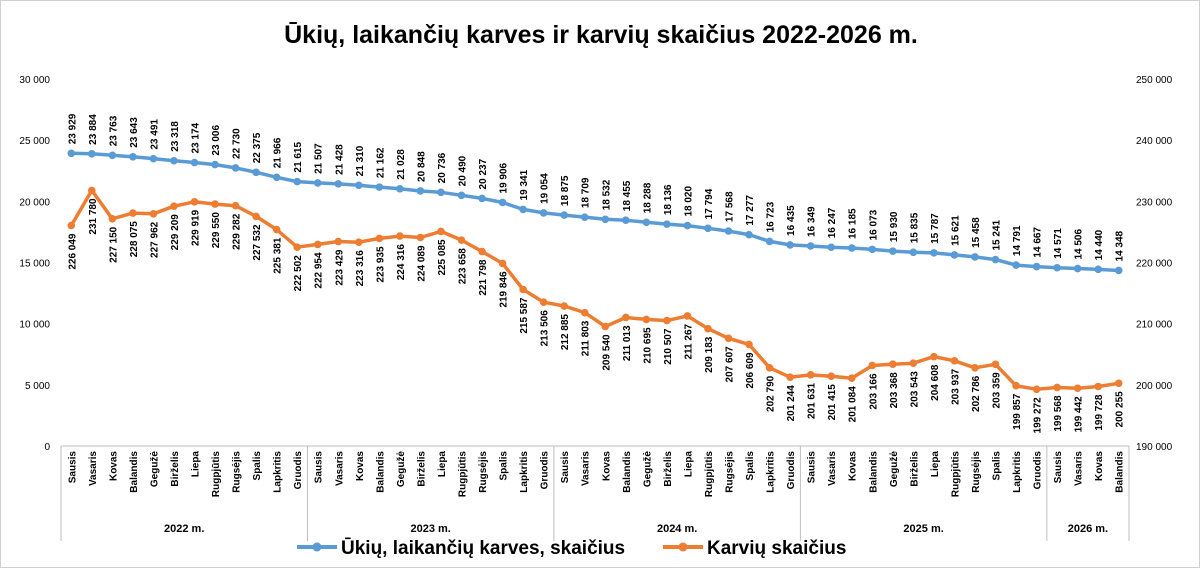 The height and width of the screenshot is (569, 1200). Describe the element at coordinates (1099, 244) in the screenshot. I see `farms-data-label: 14 440` at that location.